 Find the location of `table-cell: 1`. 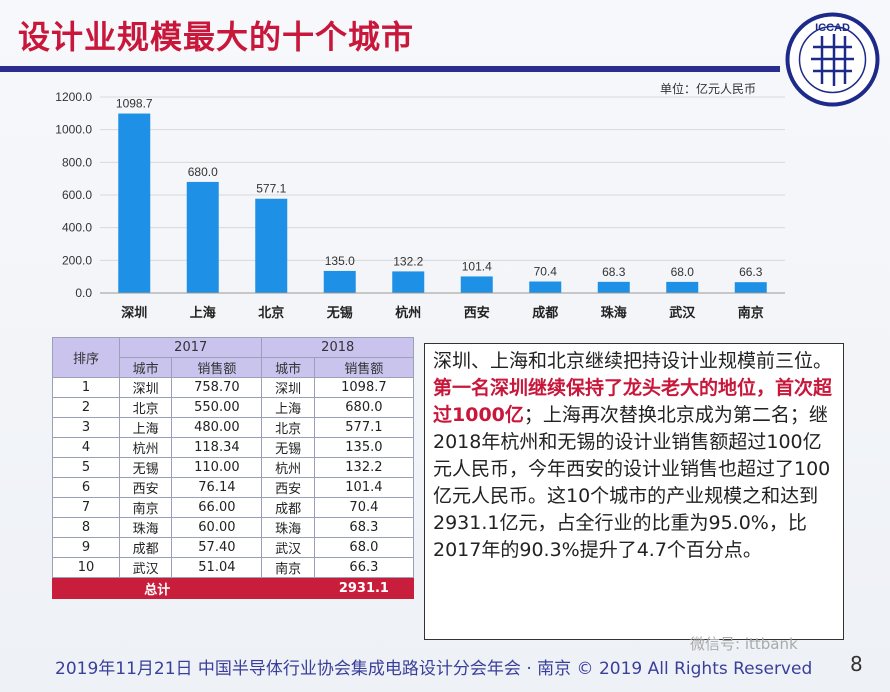

table-cell: 1 is located at coordinates (86, 387).